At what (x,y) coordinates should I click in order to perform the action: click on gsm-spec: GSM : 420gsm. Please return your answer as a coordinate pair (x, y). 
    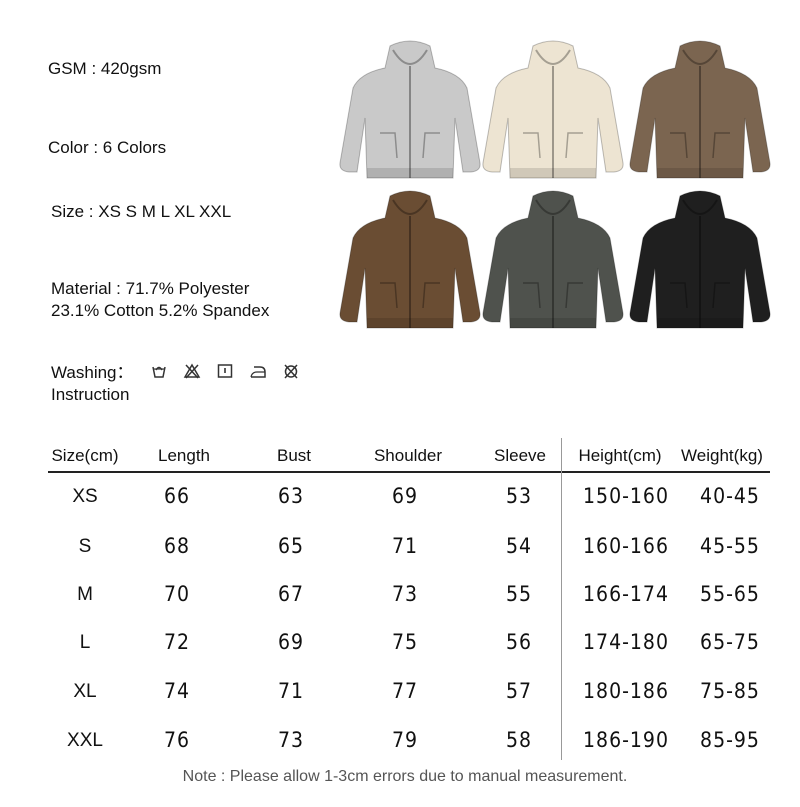
    Looking at the image, I should click on (105, 68).